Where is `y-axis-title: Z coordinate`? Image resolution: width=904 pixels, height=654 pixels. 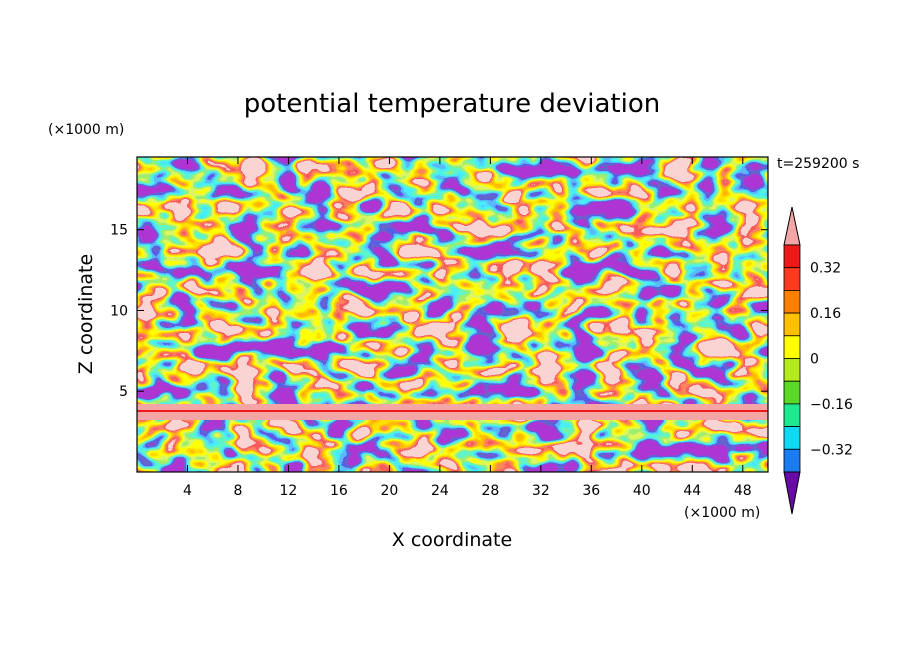 y-axis-title: Z coordinate is located at coordinates (86, 314).